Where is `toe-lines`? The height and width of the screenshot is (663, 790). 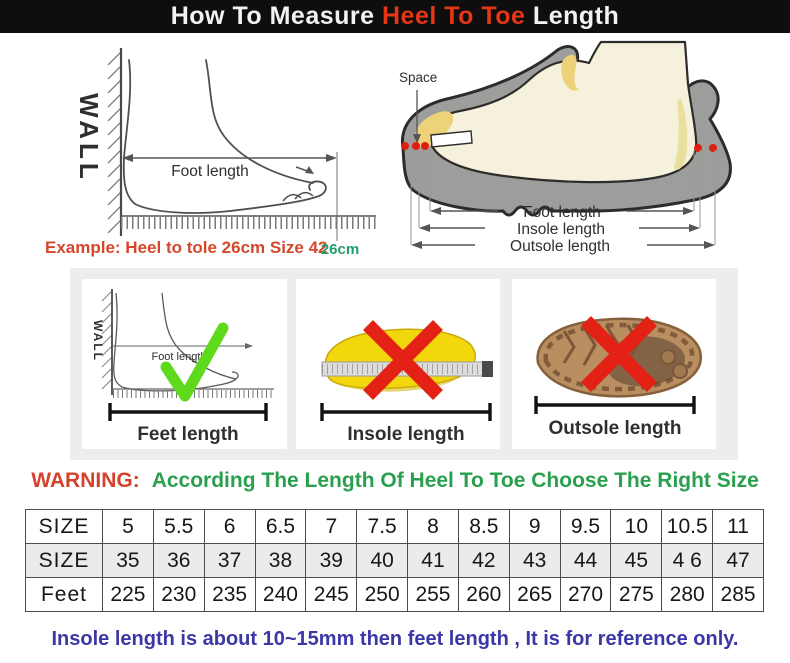
toe-lines is located at coordinates (298, 196).